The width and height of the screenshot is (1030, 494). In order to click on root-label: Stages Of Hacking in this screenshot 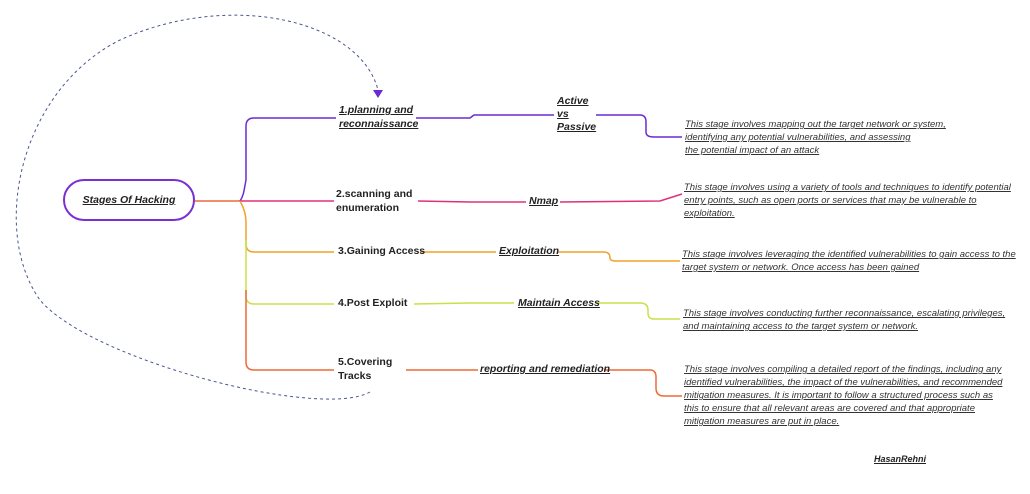, I will do `click(129, 200)`.